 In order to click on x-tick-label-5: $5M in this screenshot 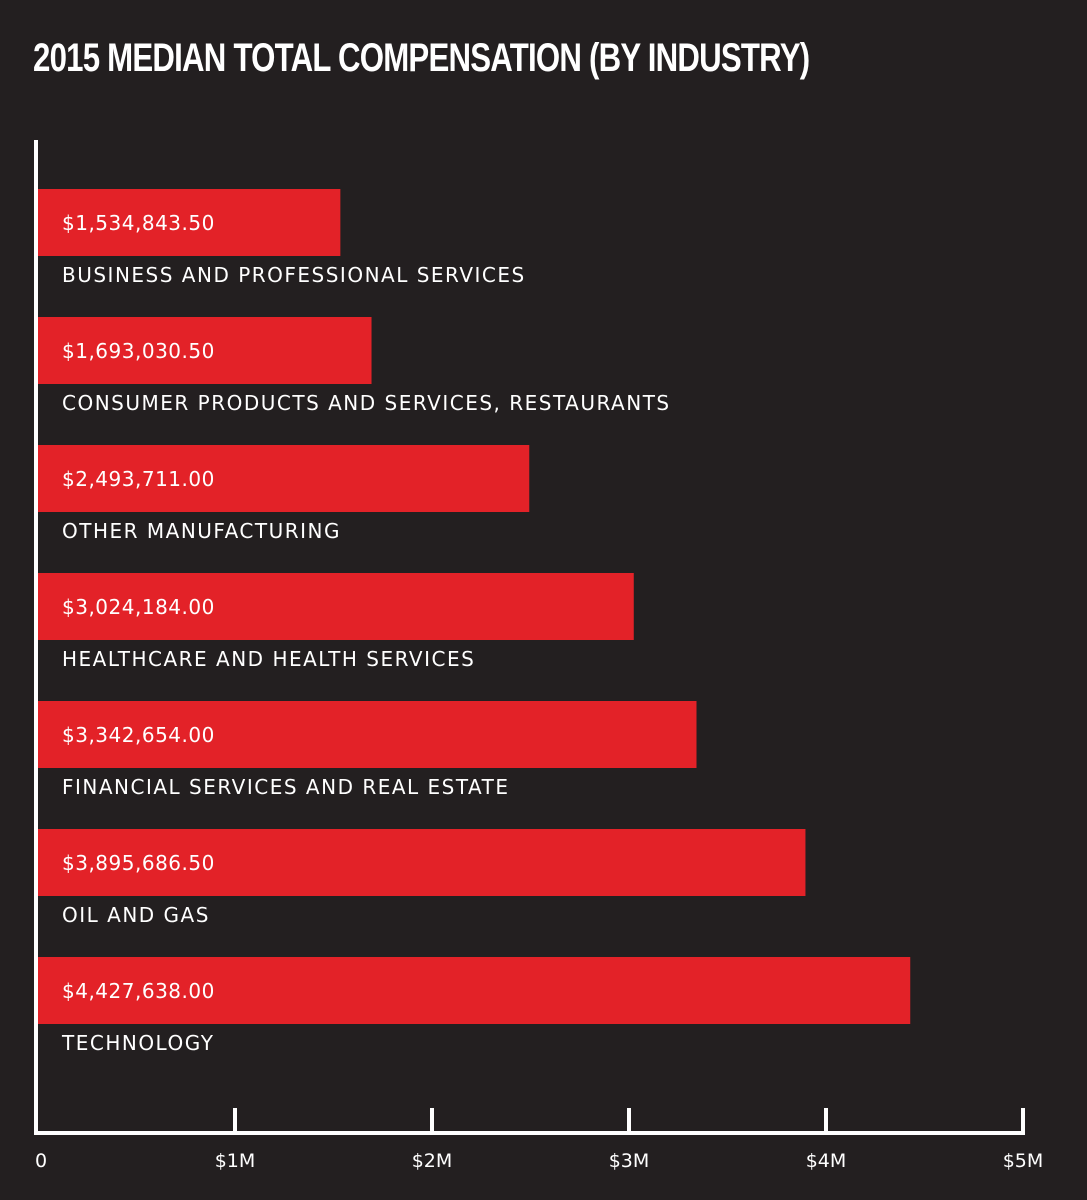, I will do `click(1023, 1161)`.